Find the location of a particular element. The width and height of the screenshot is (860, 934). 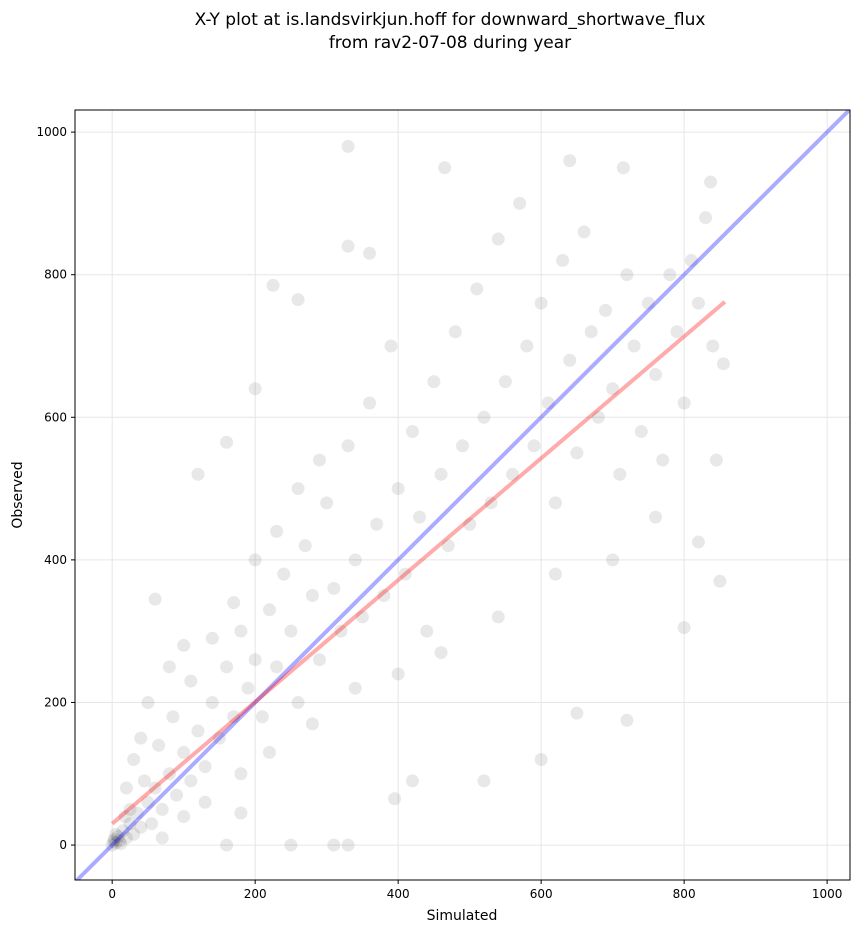

y-axis-label: Observed is located at coordinates (18, 494).